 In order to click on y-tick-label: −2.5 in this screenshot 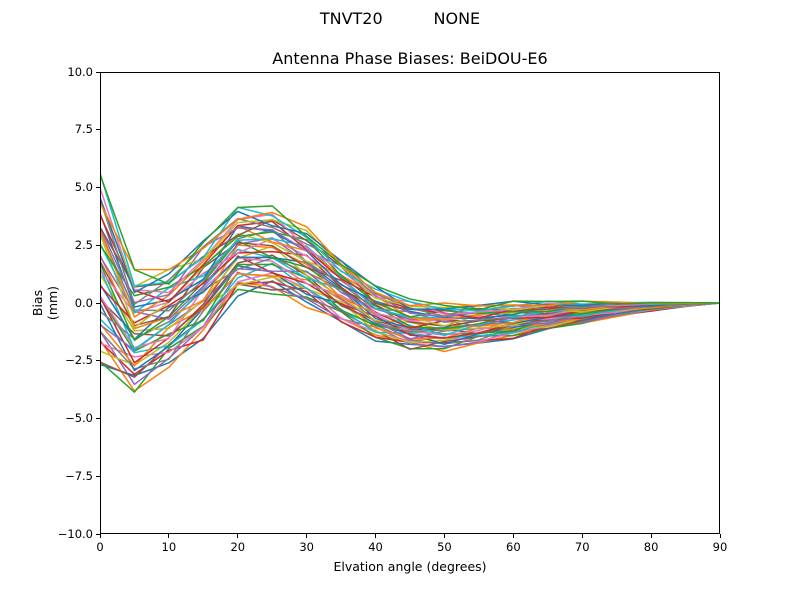, I will do `click(79, 360)`.